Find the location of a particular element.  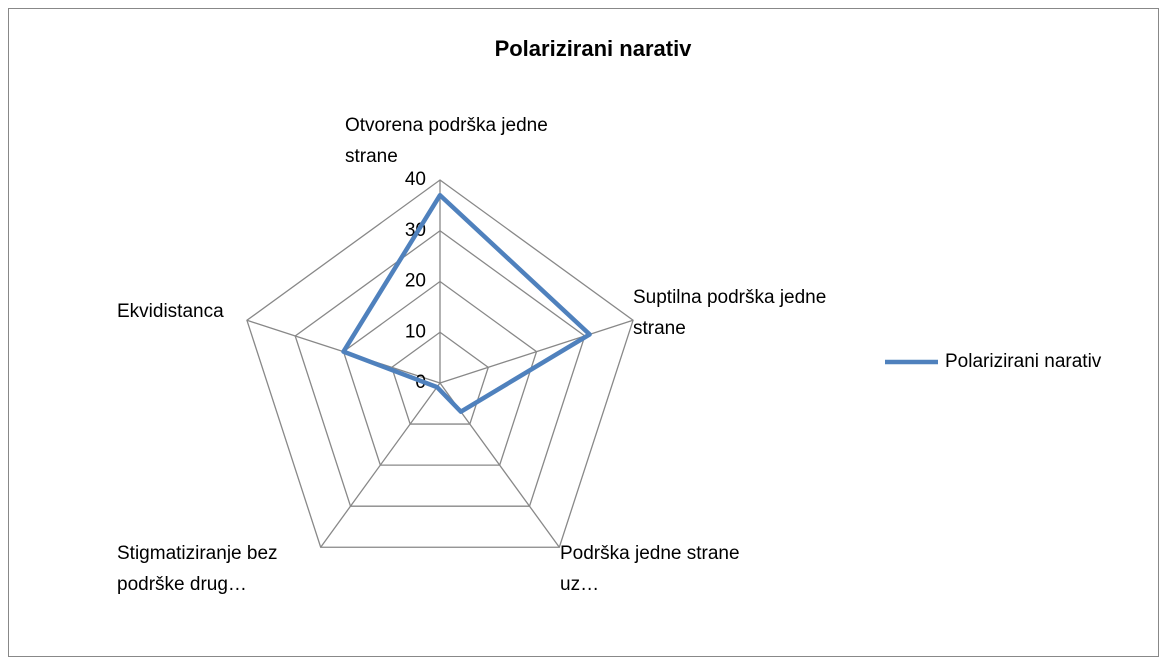

legend-label: Polarizirani narativ is located at coordinates (1023, 361).